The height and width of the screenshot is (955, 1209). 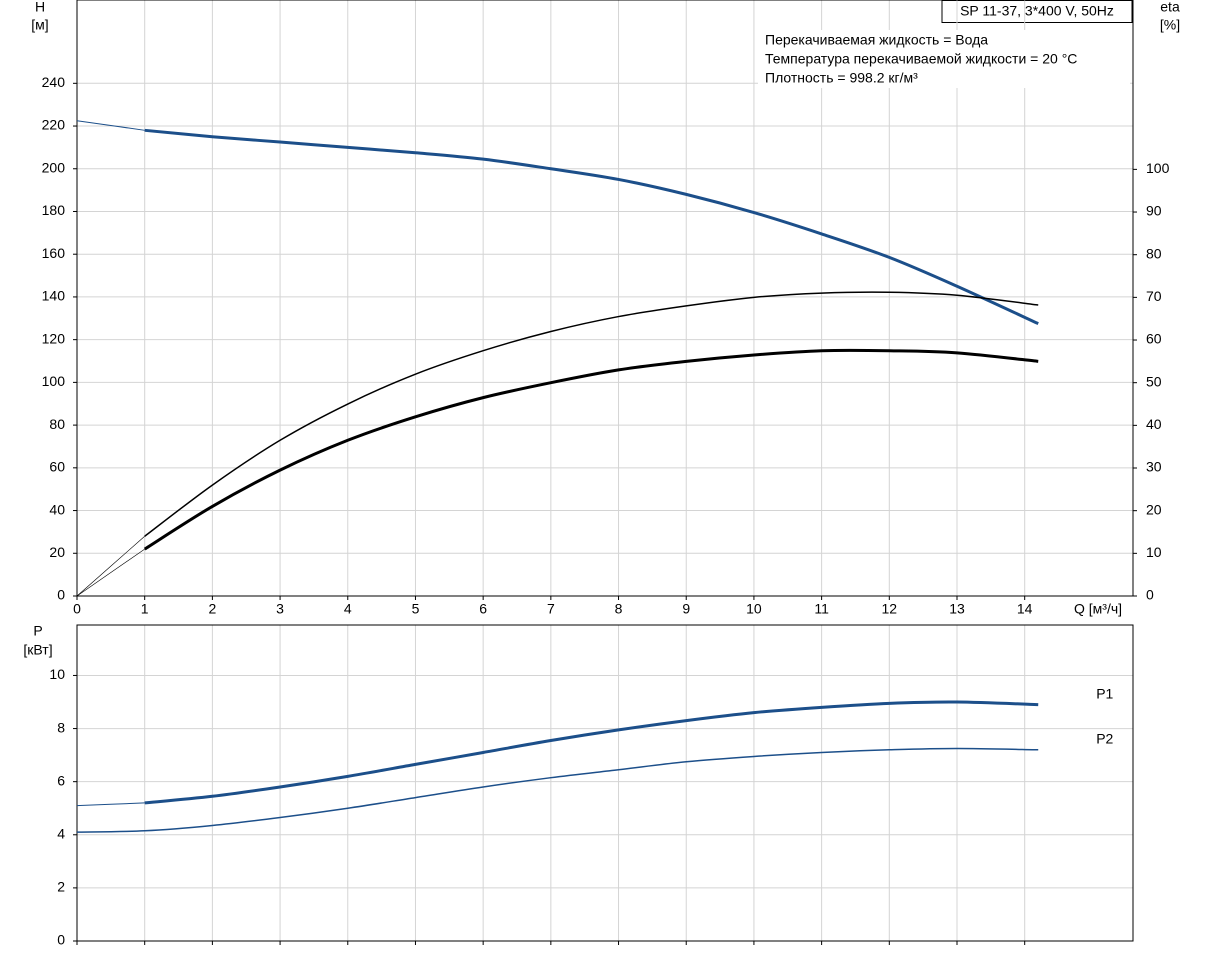 What do you see at coordinates (619, 609) in the screenshot?
I see `x-tick-label: 8` at bounding box center [619, 609].